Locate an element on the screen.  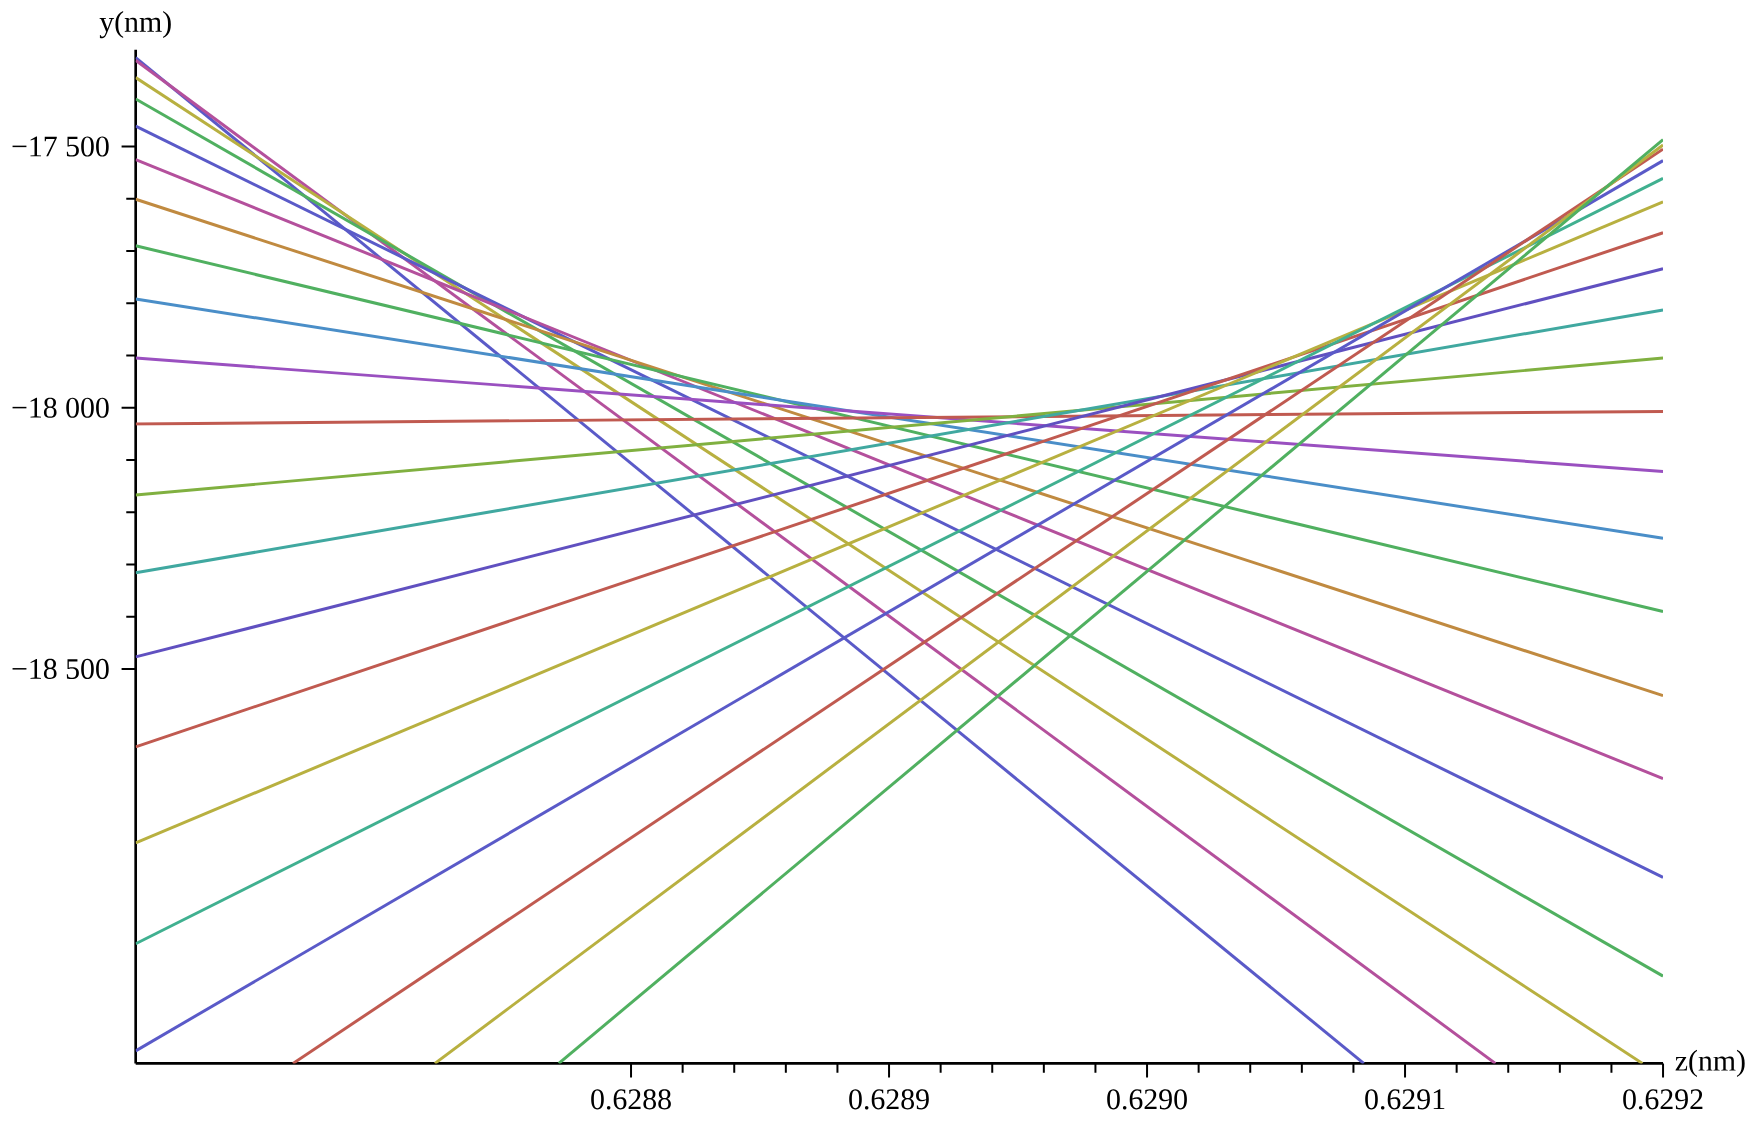
x-tick-label: 0.6292 is located at coordinates (1663, 1099).